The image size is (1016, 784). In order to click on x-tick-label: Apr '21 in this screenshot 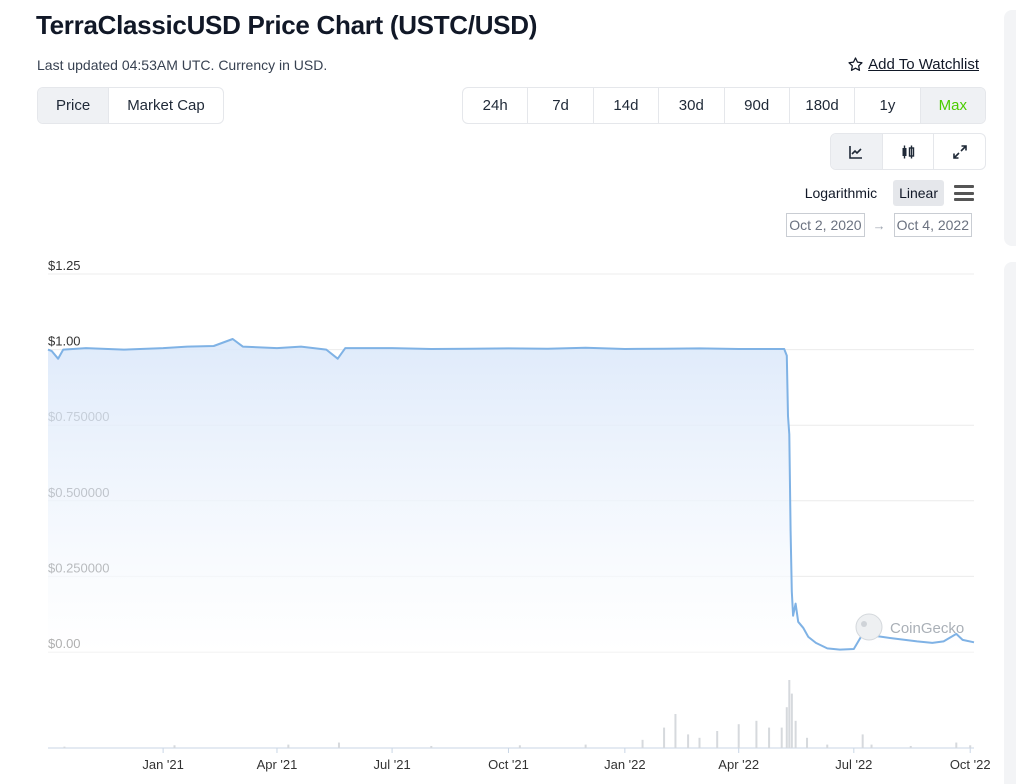, I will do `click(277, 764)`.